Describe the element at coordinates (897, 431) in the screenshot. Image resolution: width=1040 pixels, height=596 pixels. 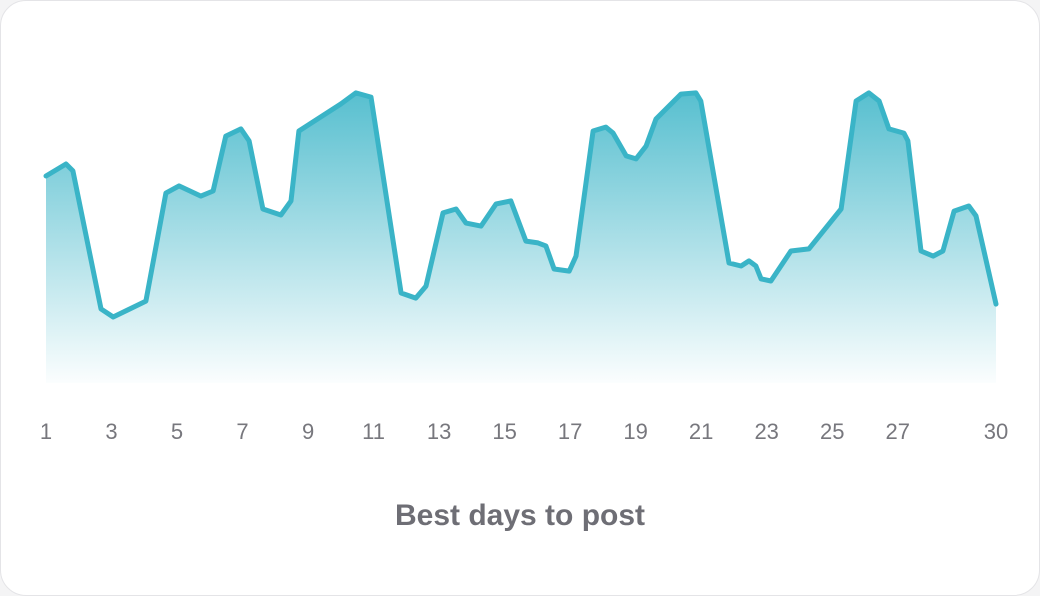
I see `x-tick-label: 27` at that location.